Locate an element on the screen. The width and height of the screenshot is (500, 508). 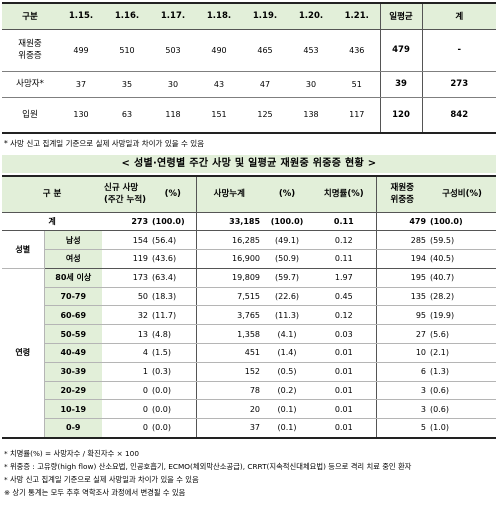
cell: (4.8) is located at coordinates (173, 334).